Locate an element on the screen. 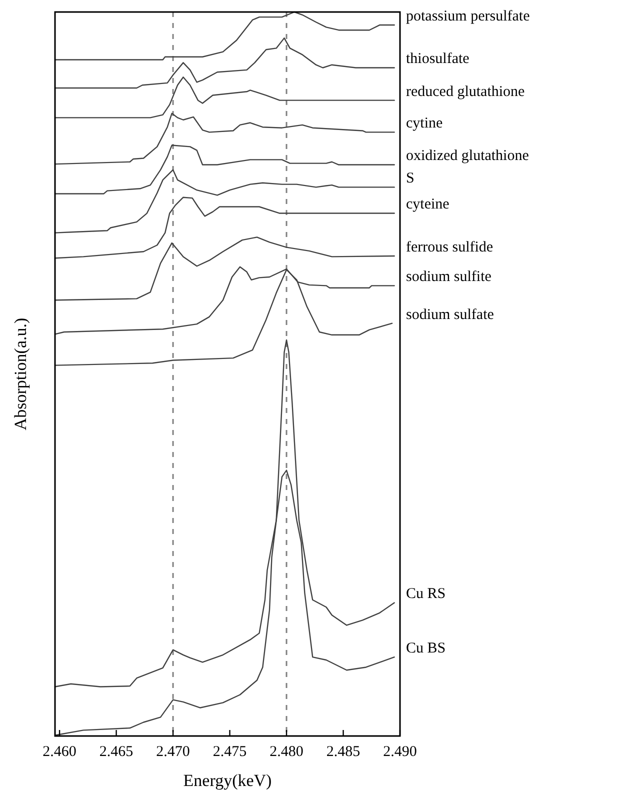 This screenshot has height=794, width=623. series-label: potassium persulfate is located at coordinates (468, 16).